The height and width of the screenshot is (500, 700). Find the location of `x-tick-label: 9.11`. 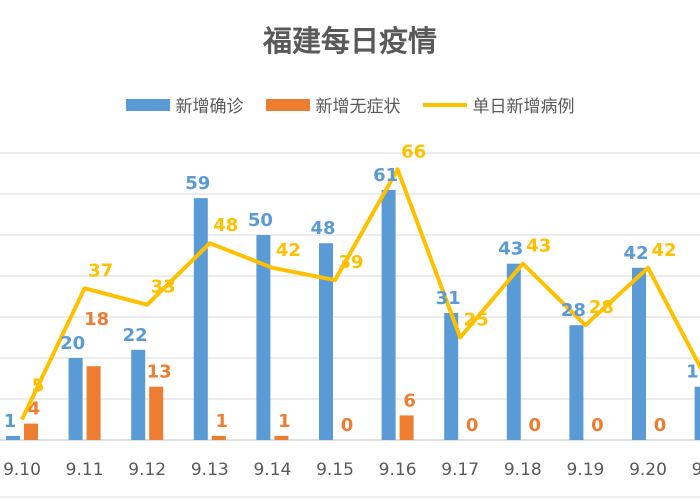

x-tick-label: 9.11 is located at coordinates (85, 470).